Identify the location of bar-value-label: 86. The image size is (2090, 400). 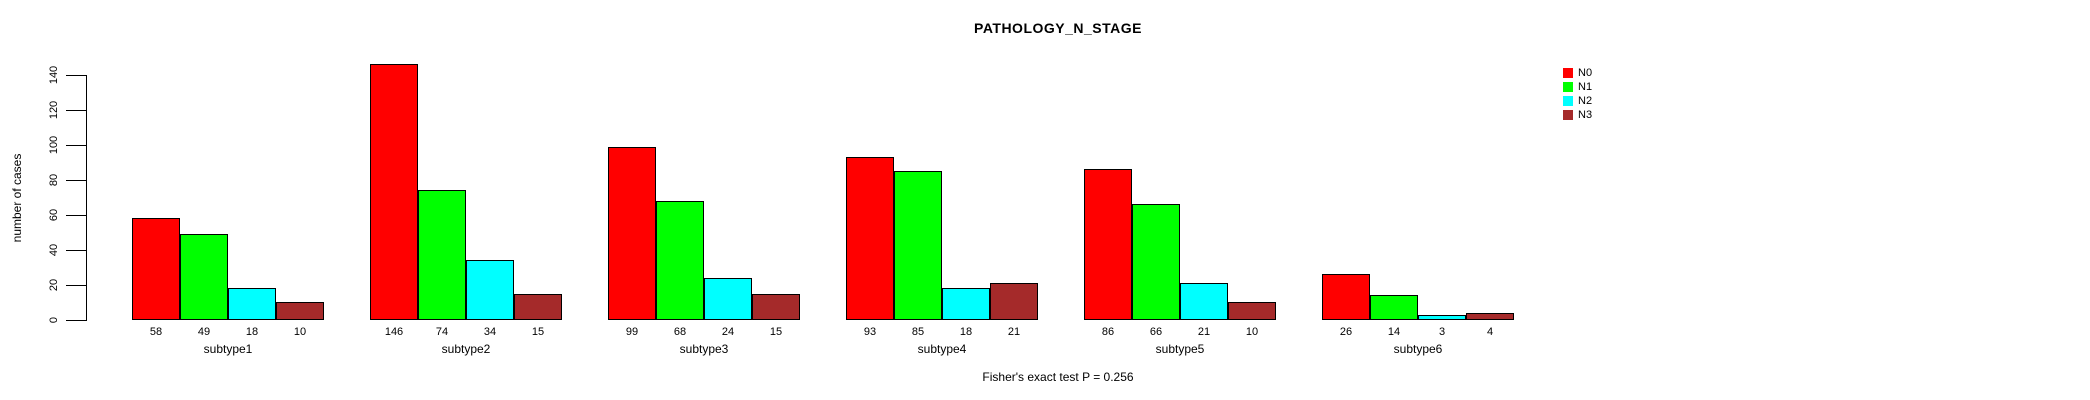
(1108, 332).